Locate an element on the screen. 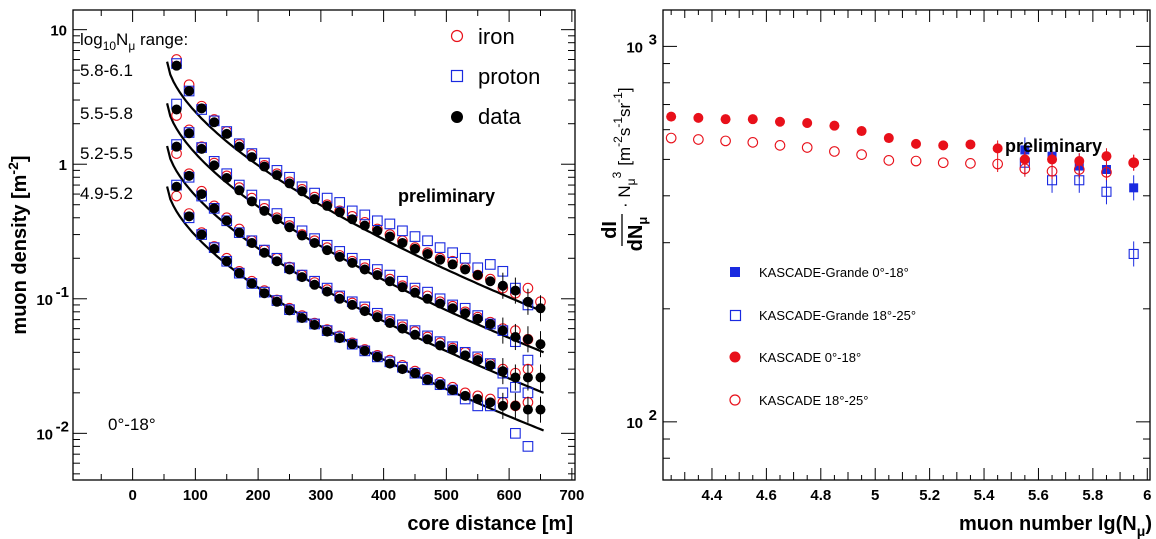  left-x-tick-label: 700 is located at coordinates (571, 495).